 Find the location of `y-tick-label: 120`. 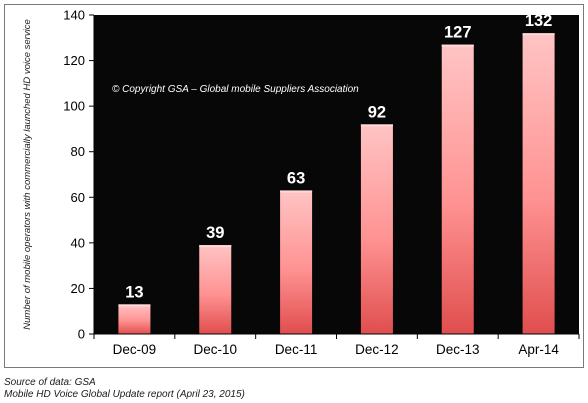

y-tick-label: 120 is located at coordinates (74, 60).